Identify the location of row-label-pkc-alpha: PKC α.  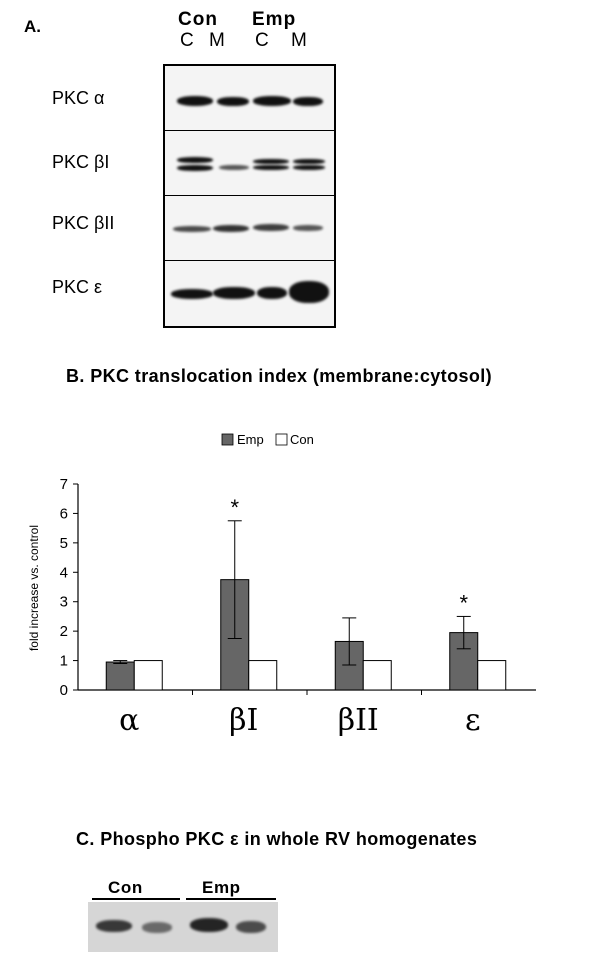
(78, 98).